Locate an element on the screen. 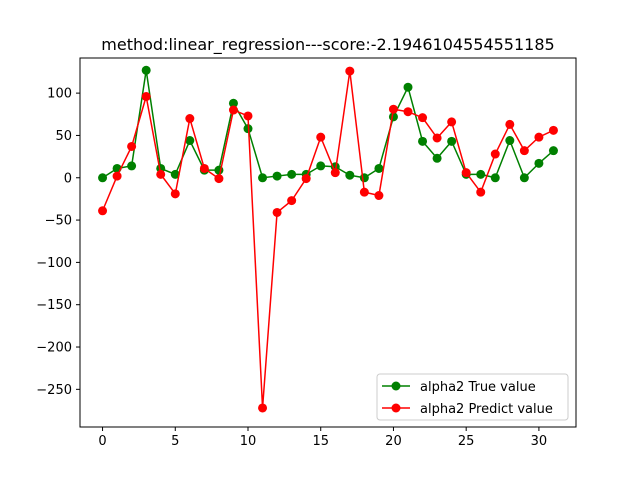  x-tick-label: 5 is located at coordinates (175, 441).